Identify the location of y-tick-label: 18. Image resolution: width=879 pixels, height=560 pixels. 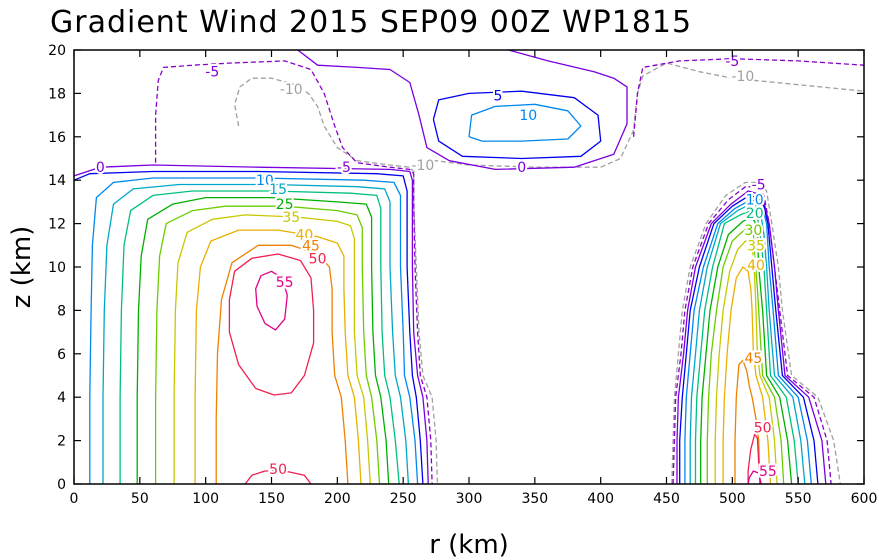
(57, 94).